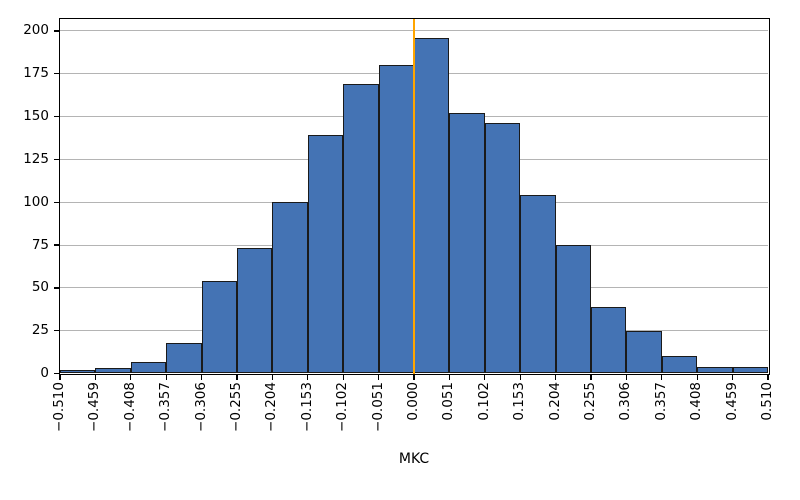  I want to click on y-axis-tick-label: 175, so click(36, 73).